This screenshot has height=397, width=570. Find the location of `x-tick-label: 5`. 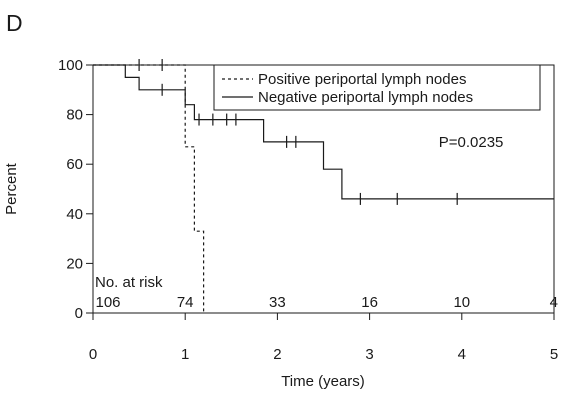

x-tick-label: 5 is located at coordinates (554, 354).